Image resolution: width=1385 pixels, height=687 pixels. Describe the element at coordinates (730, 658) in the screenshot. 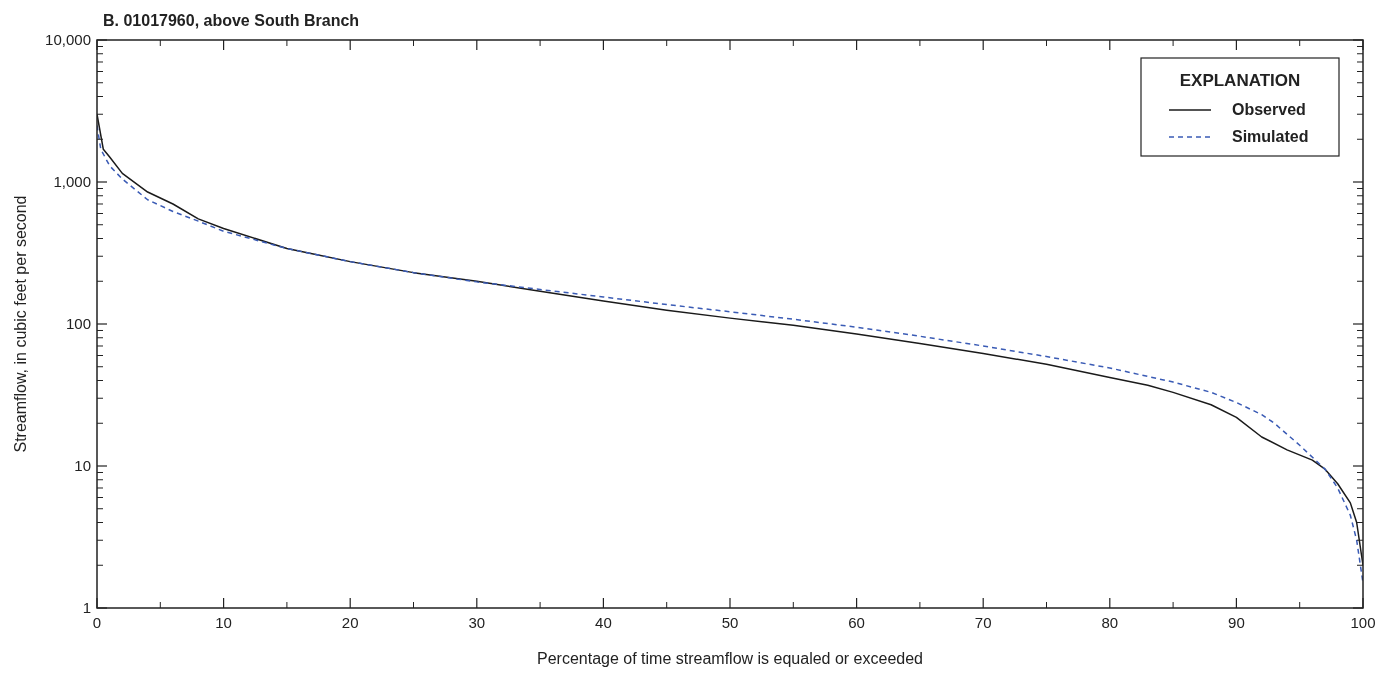

I see `x-axis-title: Percentage of time streamflow is equaled or exceeded` at that location.